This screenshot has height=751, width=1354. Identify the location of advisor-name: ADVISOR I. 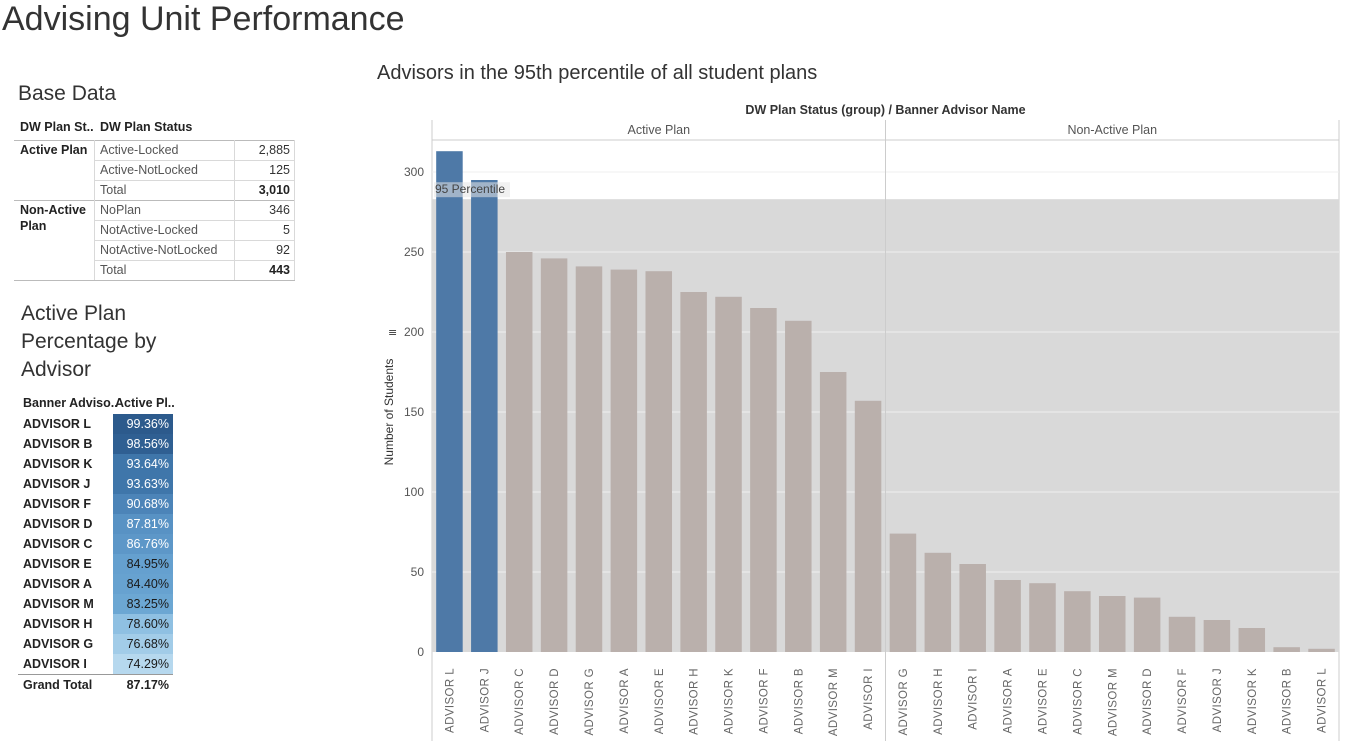
(55, 664).